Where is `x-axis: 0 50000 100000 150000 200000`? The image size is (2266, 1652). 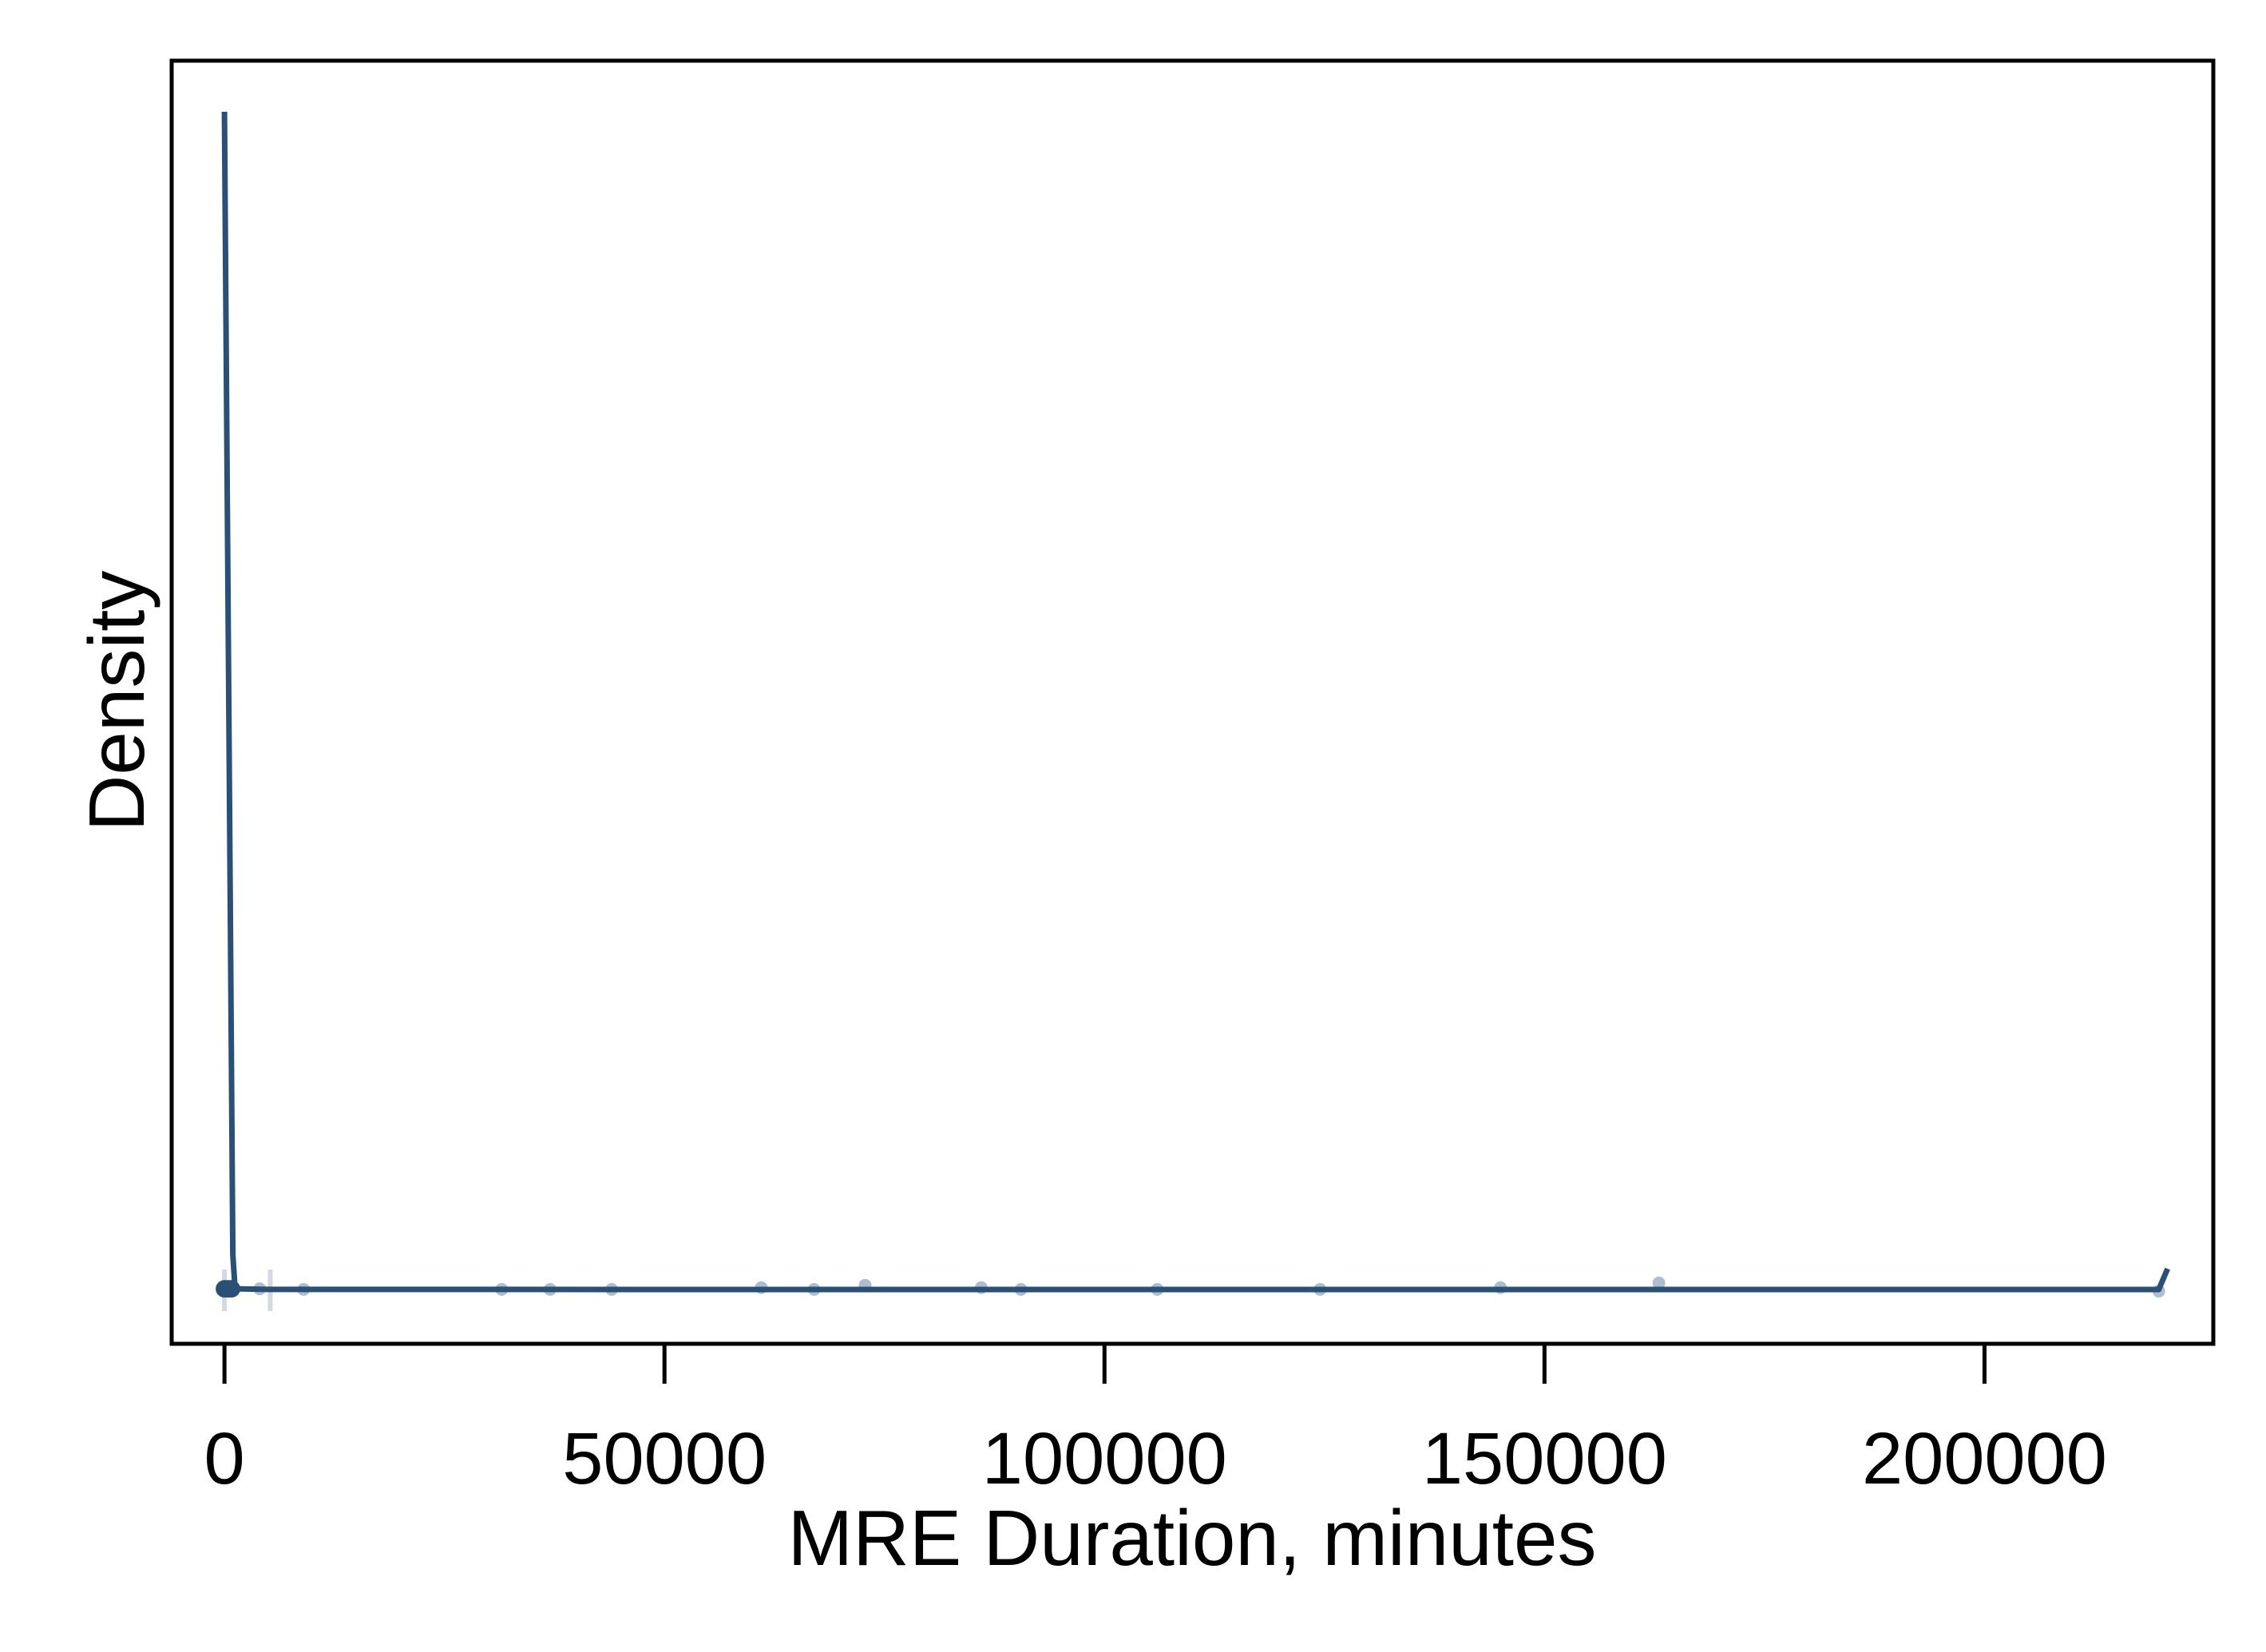
x-axis: 0 50000 100000 150000 200000 is located at coordinates (1156, 1421).